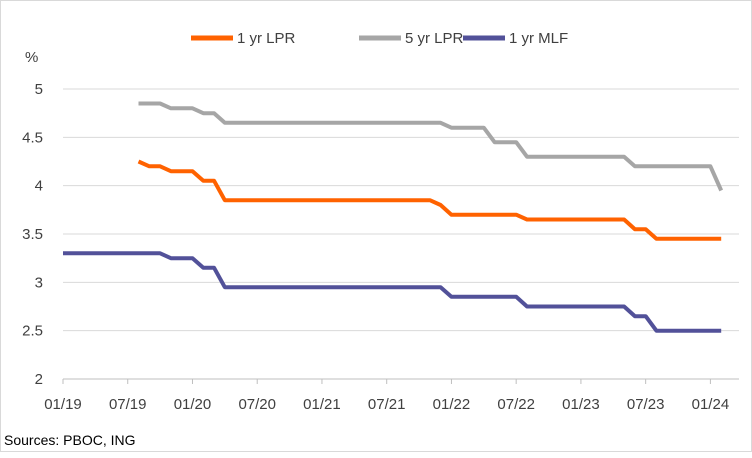 The height and width of the screenshot is (458, 752). I want to click on x-tick-label: 01/20, so click(193, 404).